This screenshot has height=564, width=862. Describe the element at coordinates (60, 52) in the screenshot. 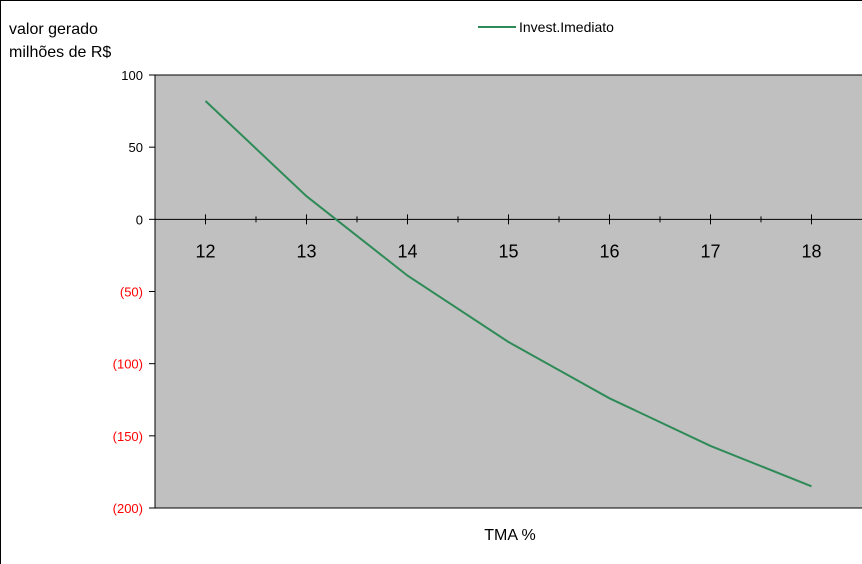

I see `y-axis-title-line-2: milhões de R$` at that location.